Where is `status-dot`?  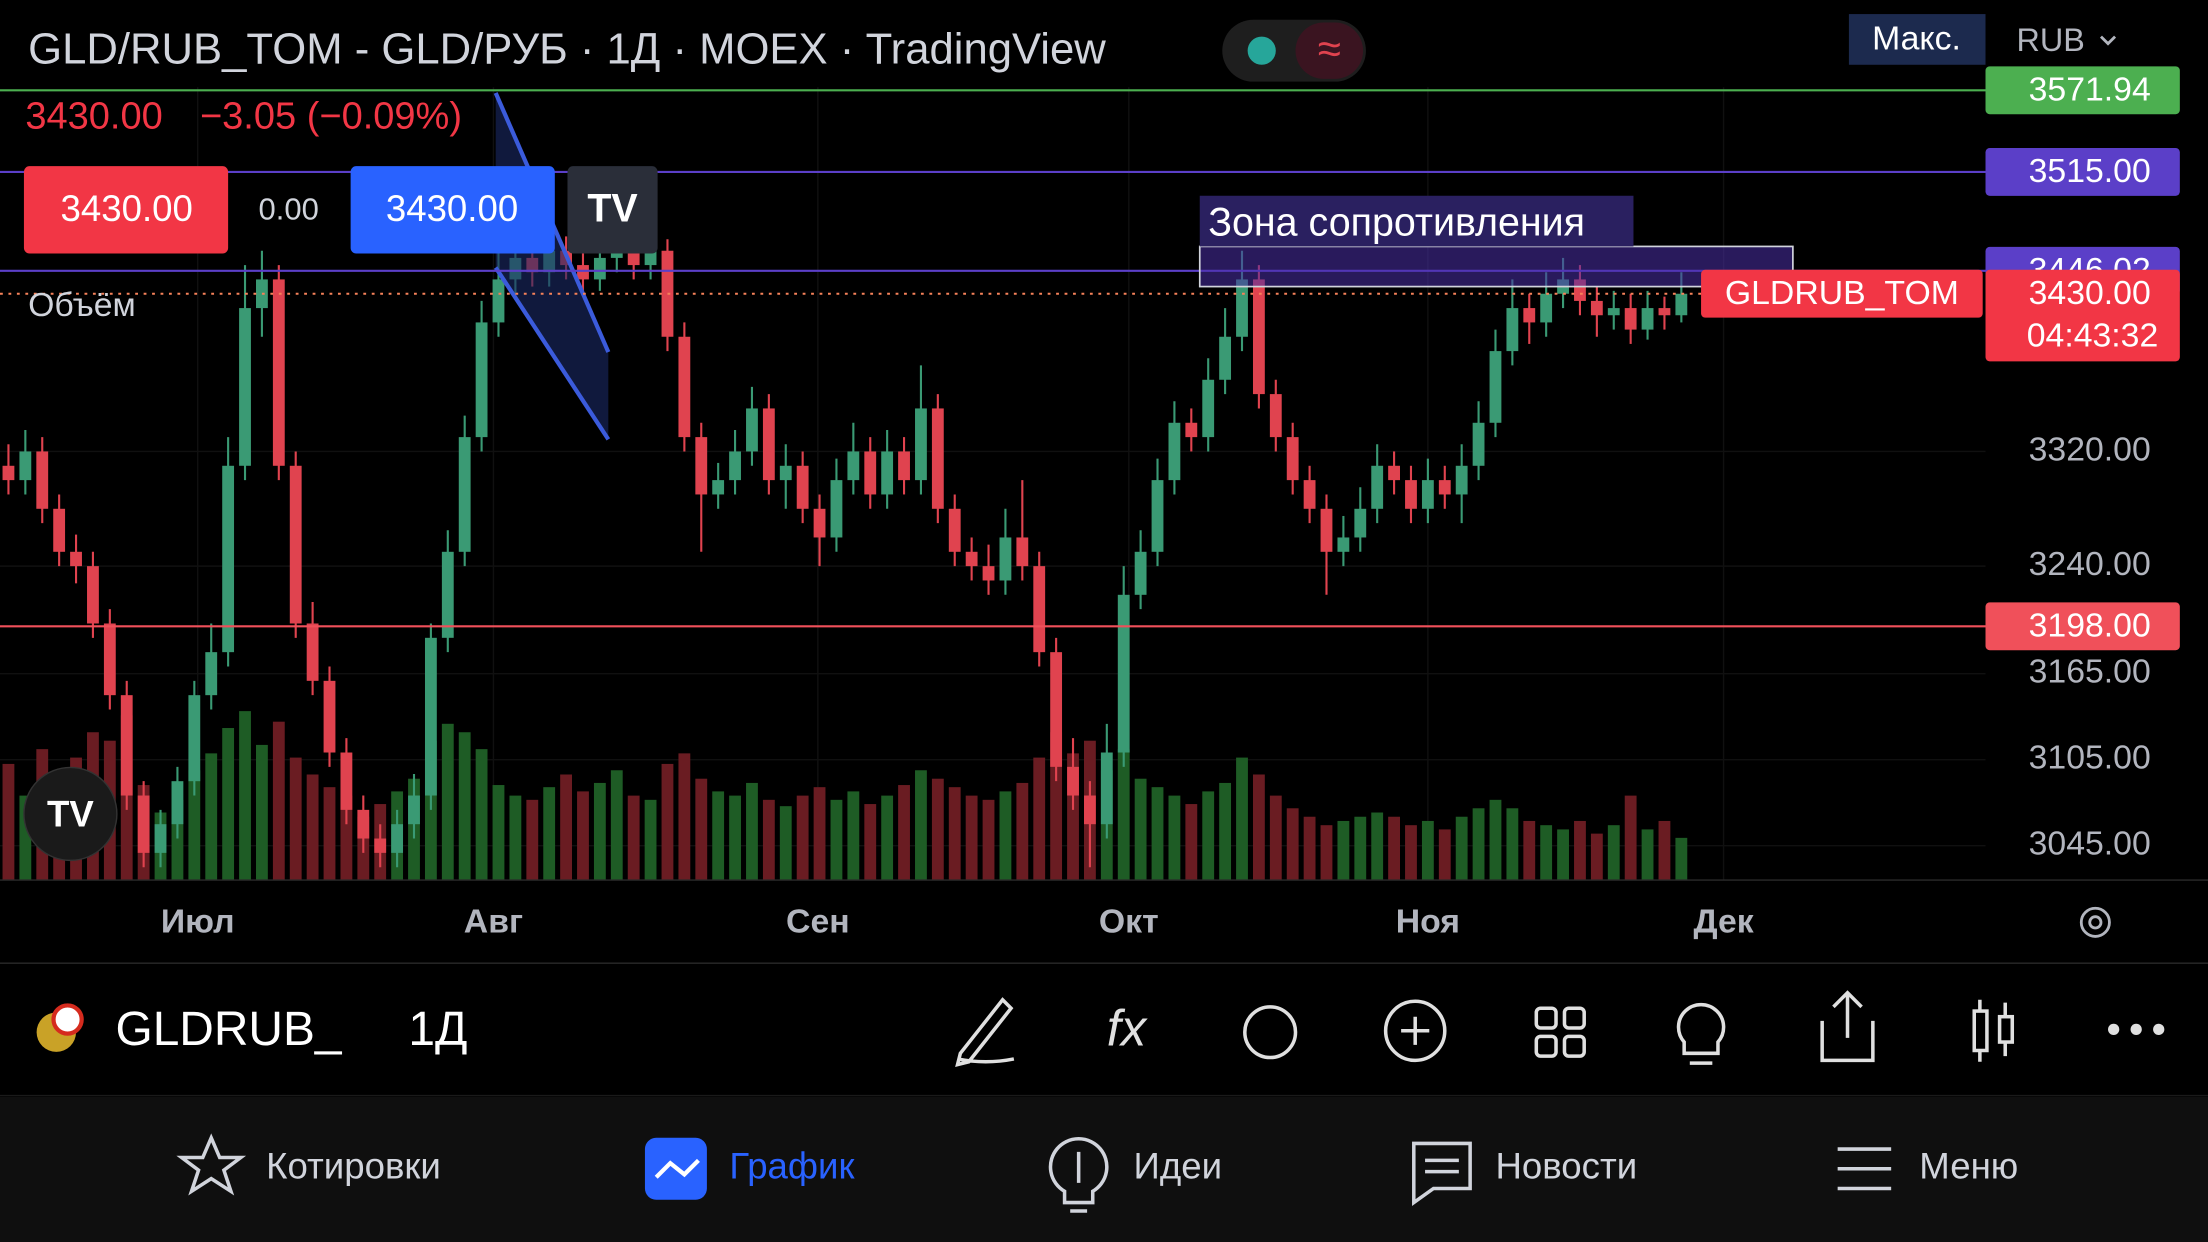
status-dot is located at coordinates (1261, 50).